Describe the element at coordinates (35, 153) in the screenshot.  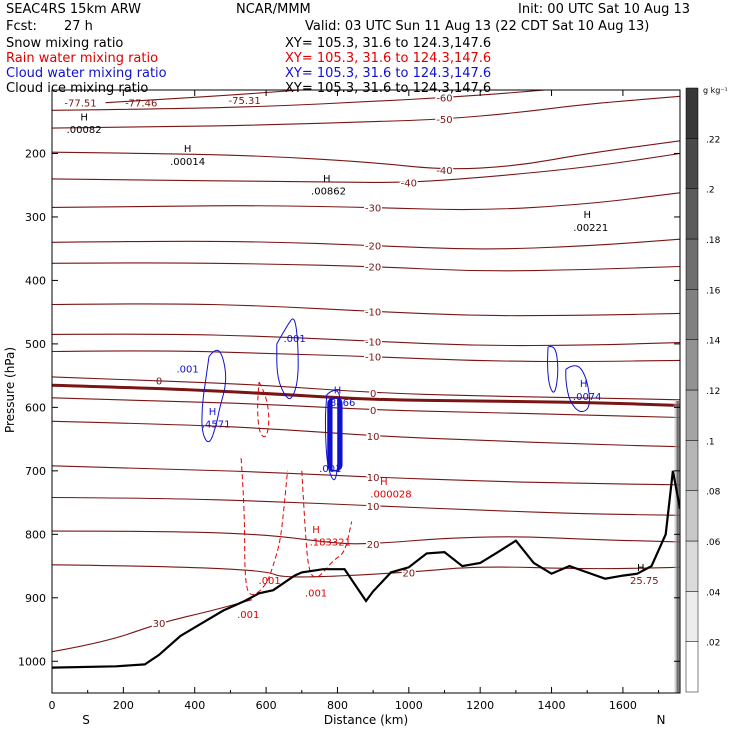
I see `y-tick-label: 200` at that location.